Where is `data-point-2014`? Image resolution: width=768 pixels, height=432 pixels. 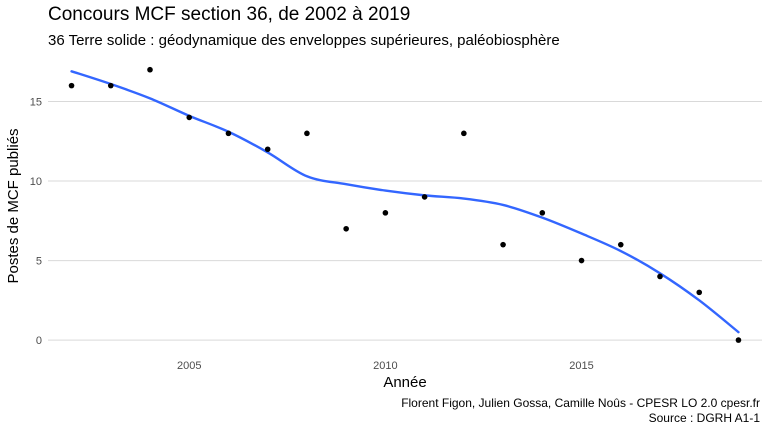
data-point-2014 is located at coordinates (542, 213).